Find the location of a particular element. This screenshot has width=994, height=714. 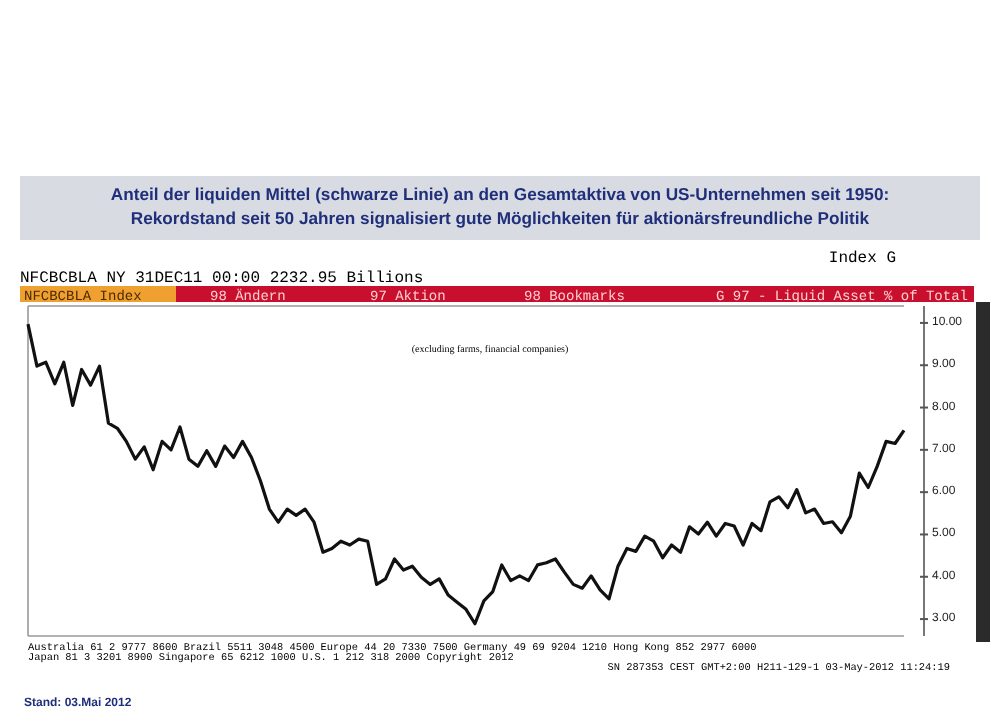

chart-title: Anteil der liquiden Mittel (schwarze Linie) an den Gesamtaktiva von US-Unternehmen seit 1950: Rekordstand seit 50 Jahren signalisiert gute Möglichkeiten für aktionärsfreundliche Politik is located at coordinates (500, 206).